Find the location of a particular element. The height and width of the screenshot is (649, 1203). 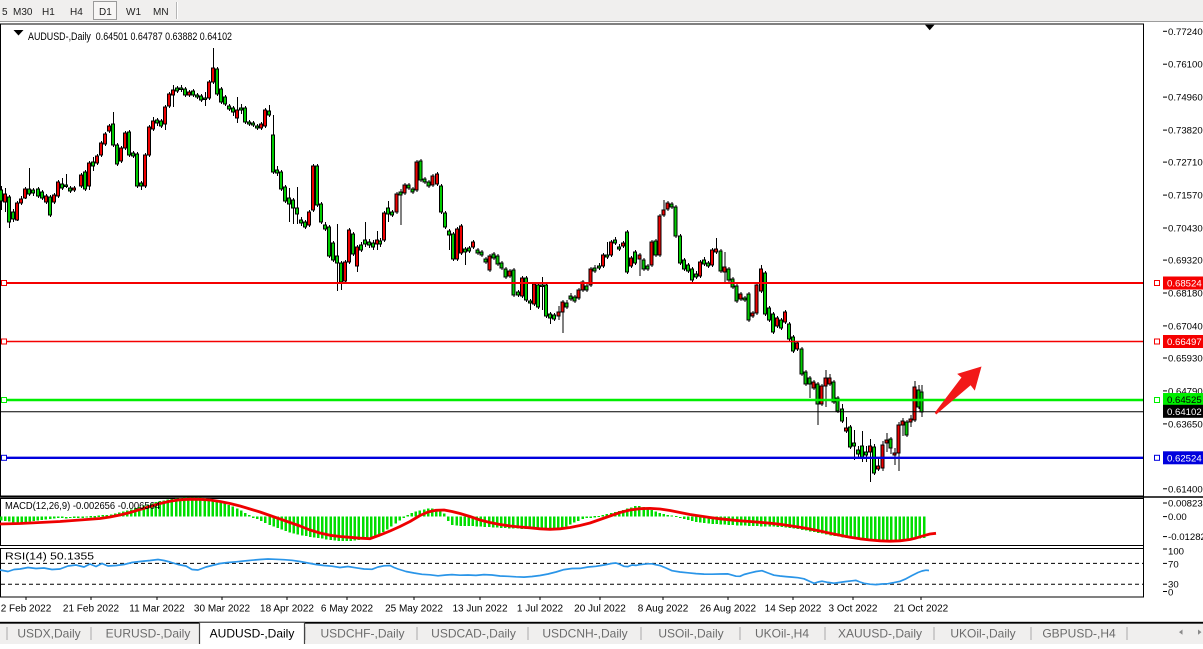

svg-text: 0.00 is located at coordinates (1177, 517).